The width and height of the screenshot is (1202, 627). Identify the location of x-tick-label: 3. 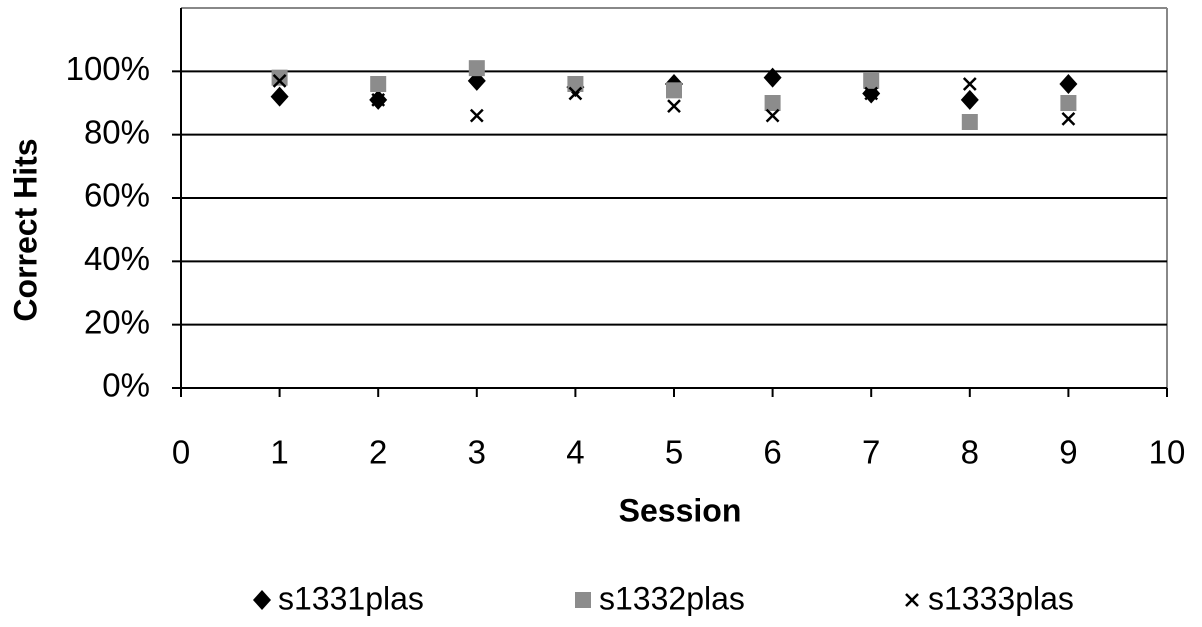
(477, 452).